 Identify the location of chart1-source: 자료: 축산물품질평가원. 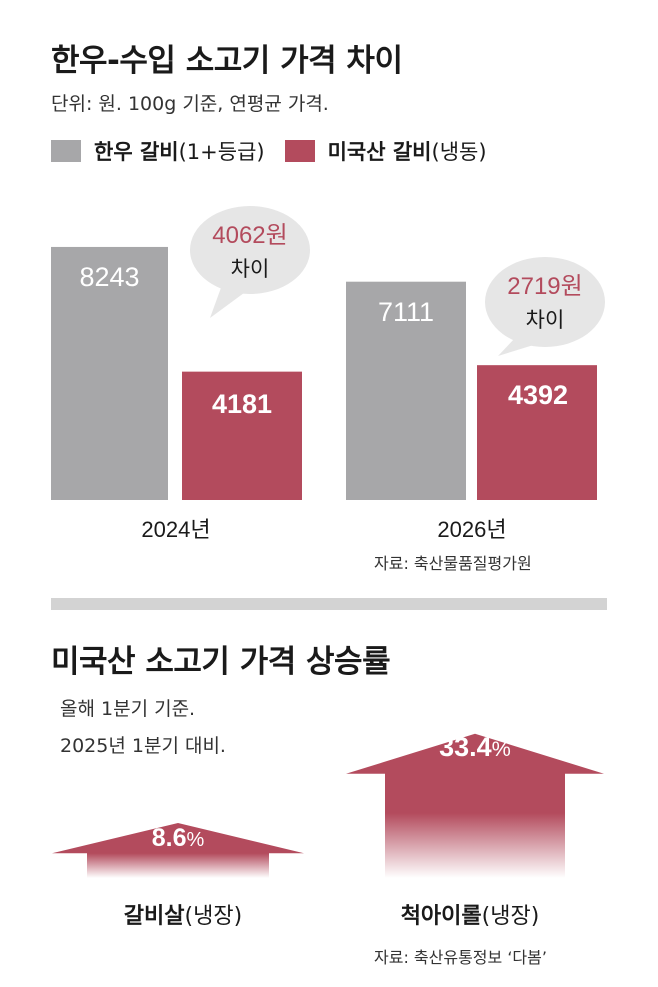
(453, 563).